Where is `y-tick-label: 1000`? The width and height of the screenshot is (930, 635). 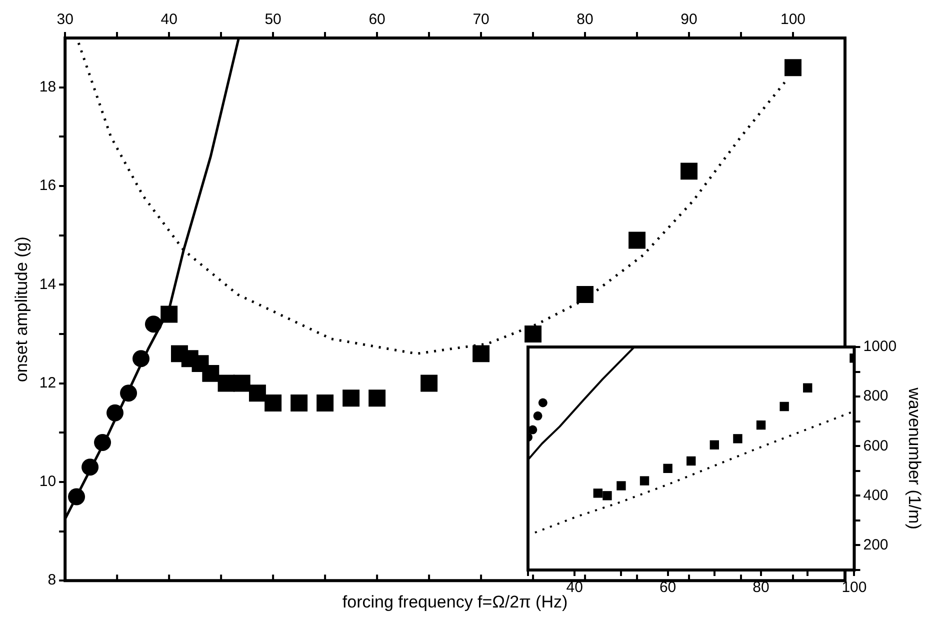 y-tick-label: 1000 is located at coordinates (880, 347).